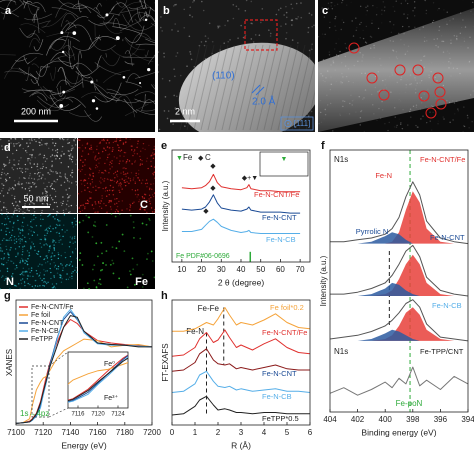 The height and width of the screenshot is (458, 474). I want to click on spectrum-line, so click(399, 381).